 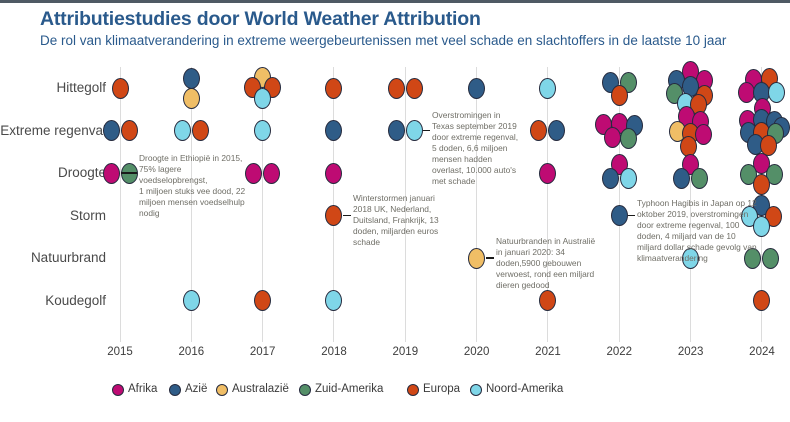 I want to click on event-dot-2015-droogte-afrika, so click(x=111, y=173).